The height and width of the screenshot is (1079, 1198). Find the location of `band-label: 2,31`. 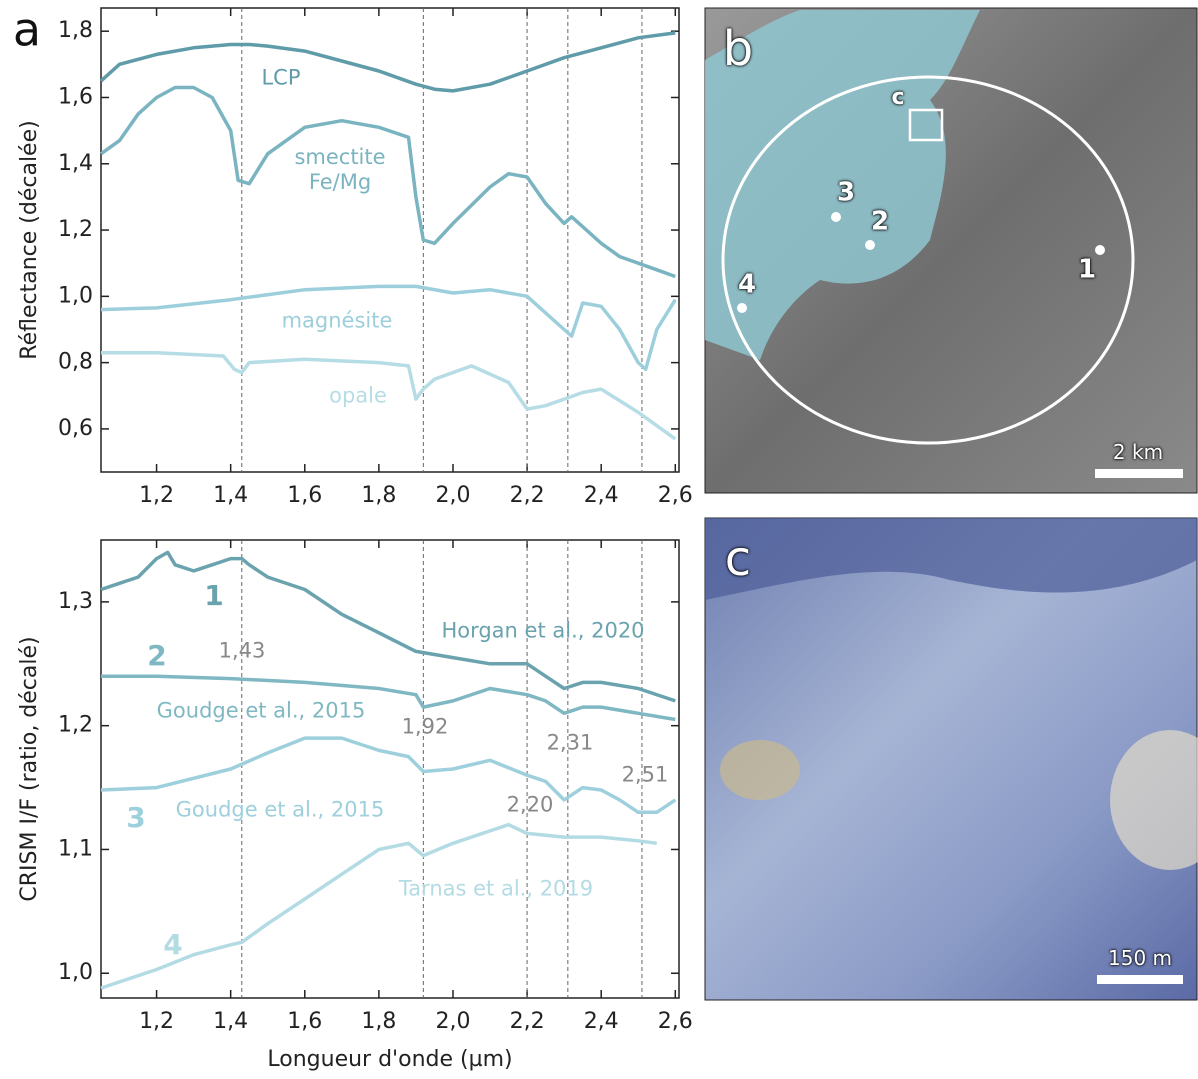

band-label: 2,31 is located at coordinates (570, 742).